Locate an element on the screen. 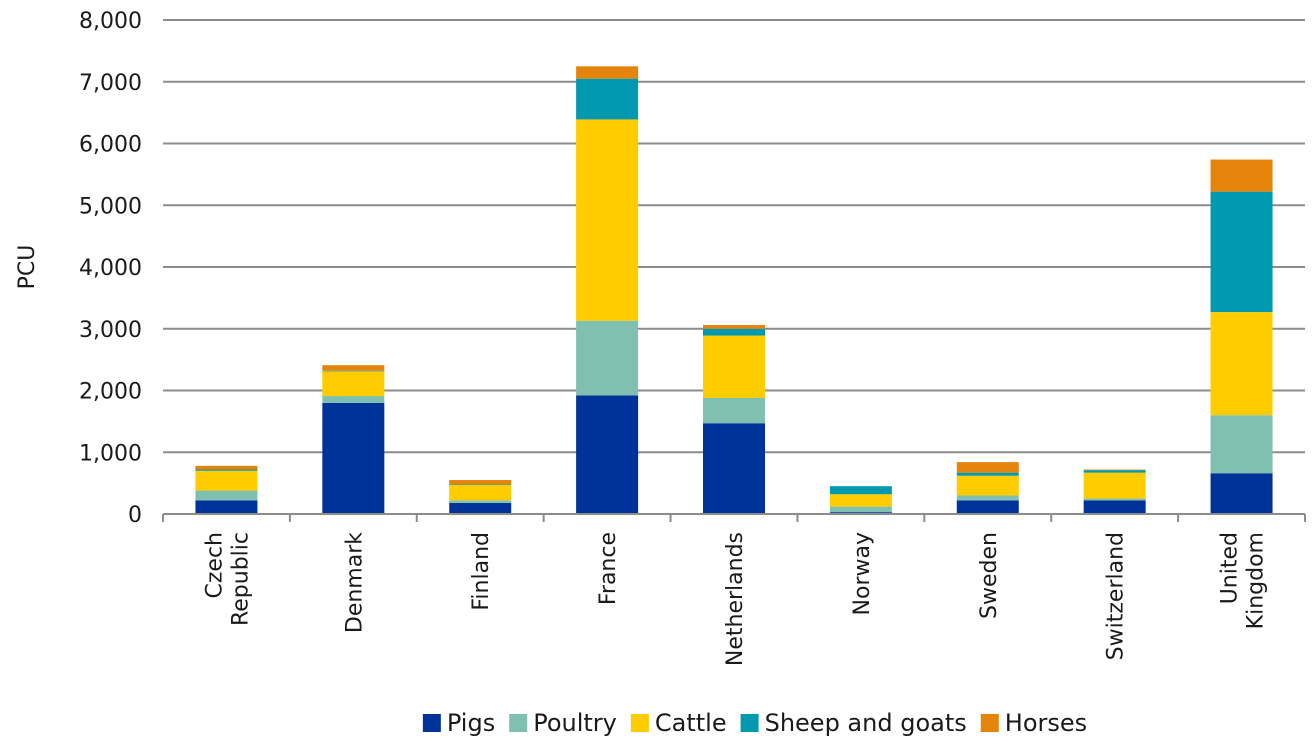 The width and height of the screenshot is (1315, 744). y-tick-label: 4,000 is located at coordinates (110, 268).